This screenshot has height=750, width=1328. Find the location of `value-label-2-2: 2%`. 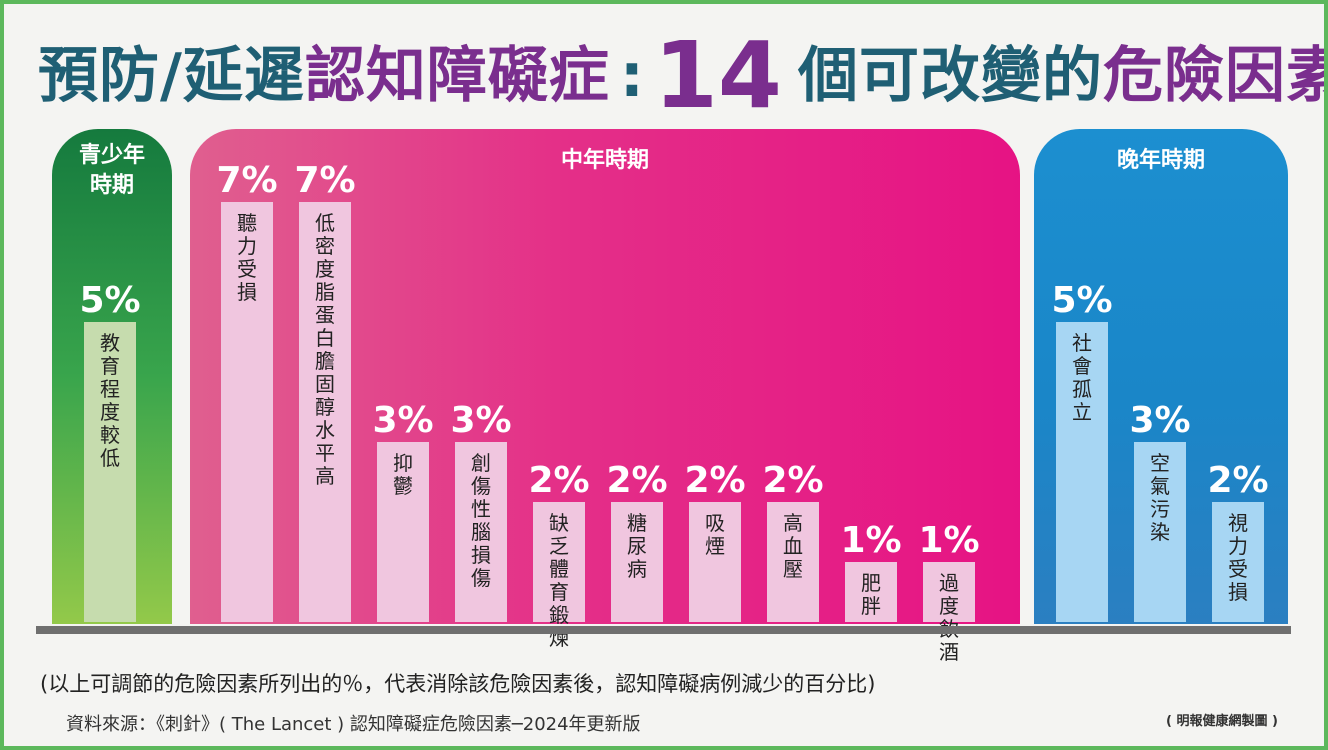

value-label-2-2: 2% is located at coordinates (1237, 480).